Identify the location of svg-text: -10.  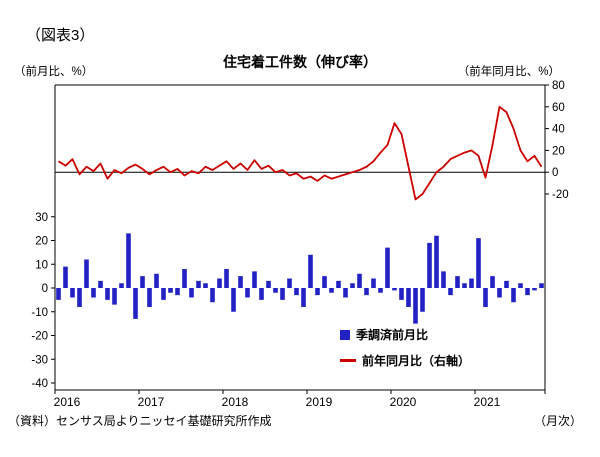
(39, 313).